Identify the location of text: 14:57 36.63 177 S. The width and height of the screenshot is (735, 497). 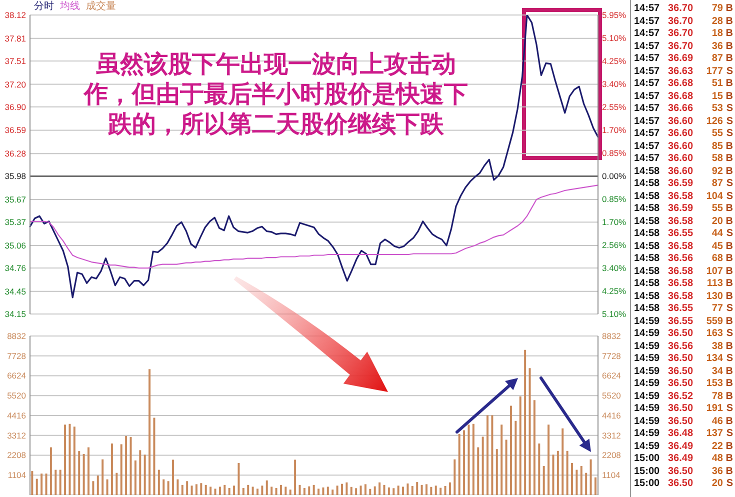
(683, 71).